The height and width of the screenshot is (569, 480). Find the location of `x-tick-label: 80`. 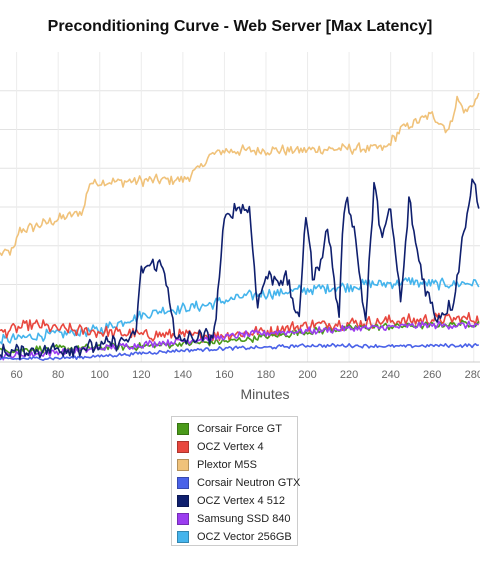

x-tick-label: 80 is located at coordinates (58, 375).